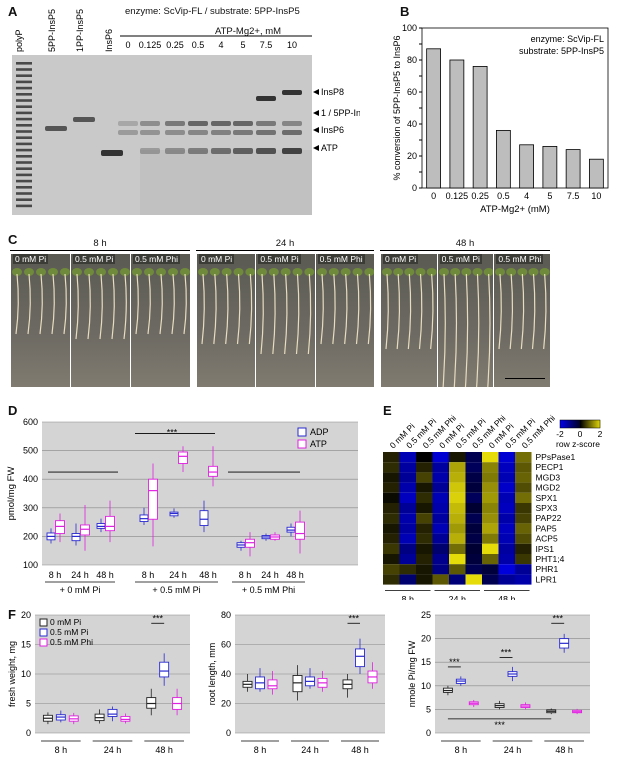 This screenshot has width=617, height=768. Describe the element at coordinates (428, 709) in the screenshot. I see `y-tick-label: 5` at that location.